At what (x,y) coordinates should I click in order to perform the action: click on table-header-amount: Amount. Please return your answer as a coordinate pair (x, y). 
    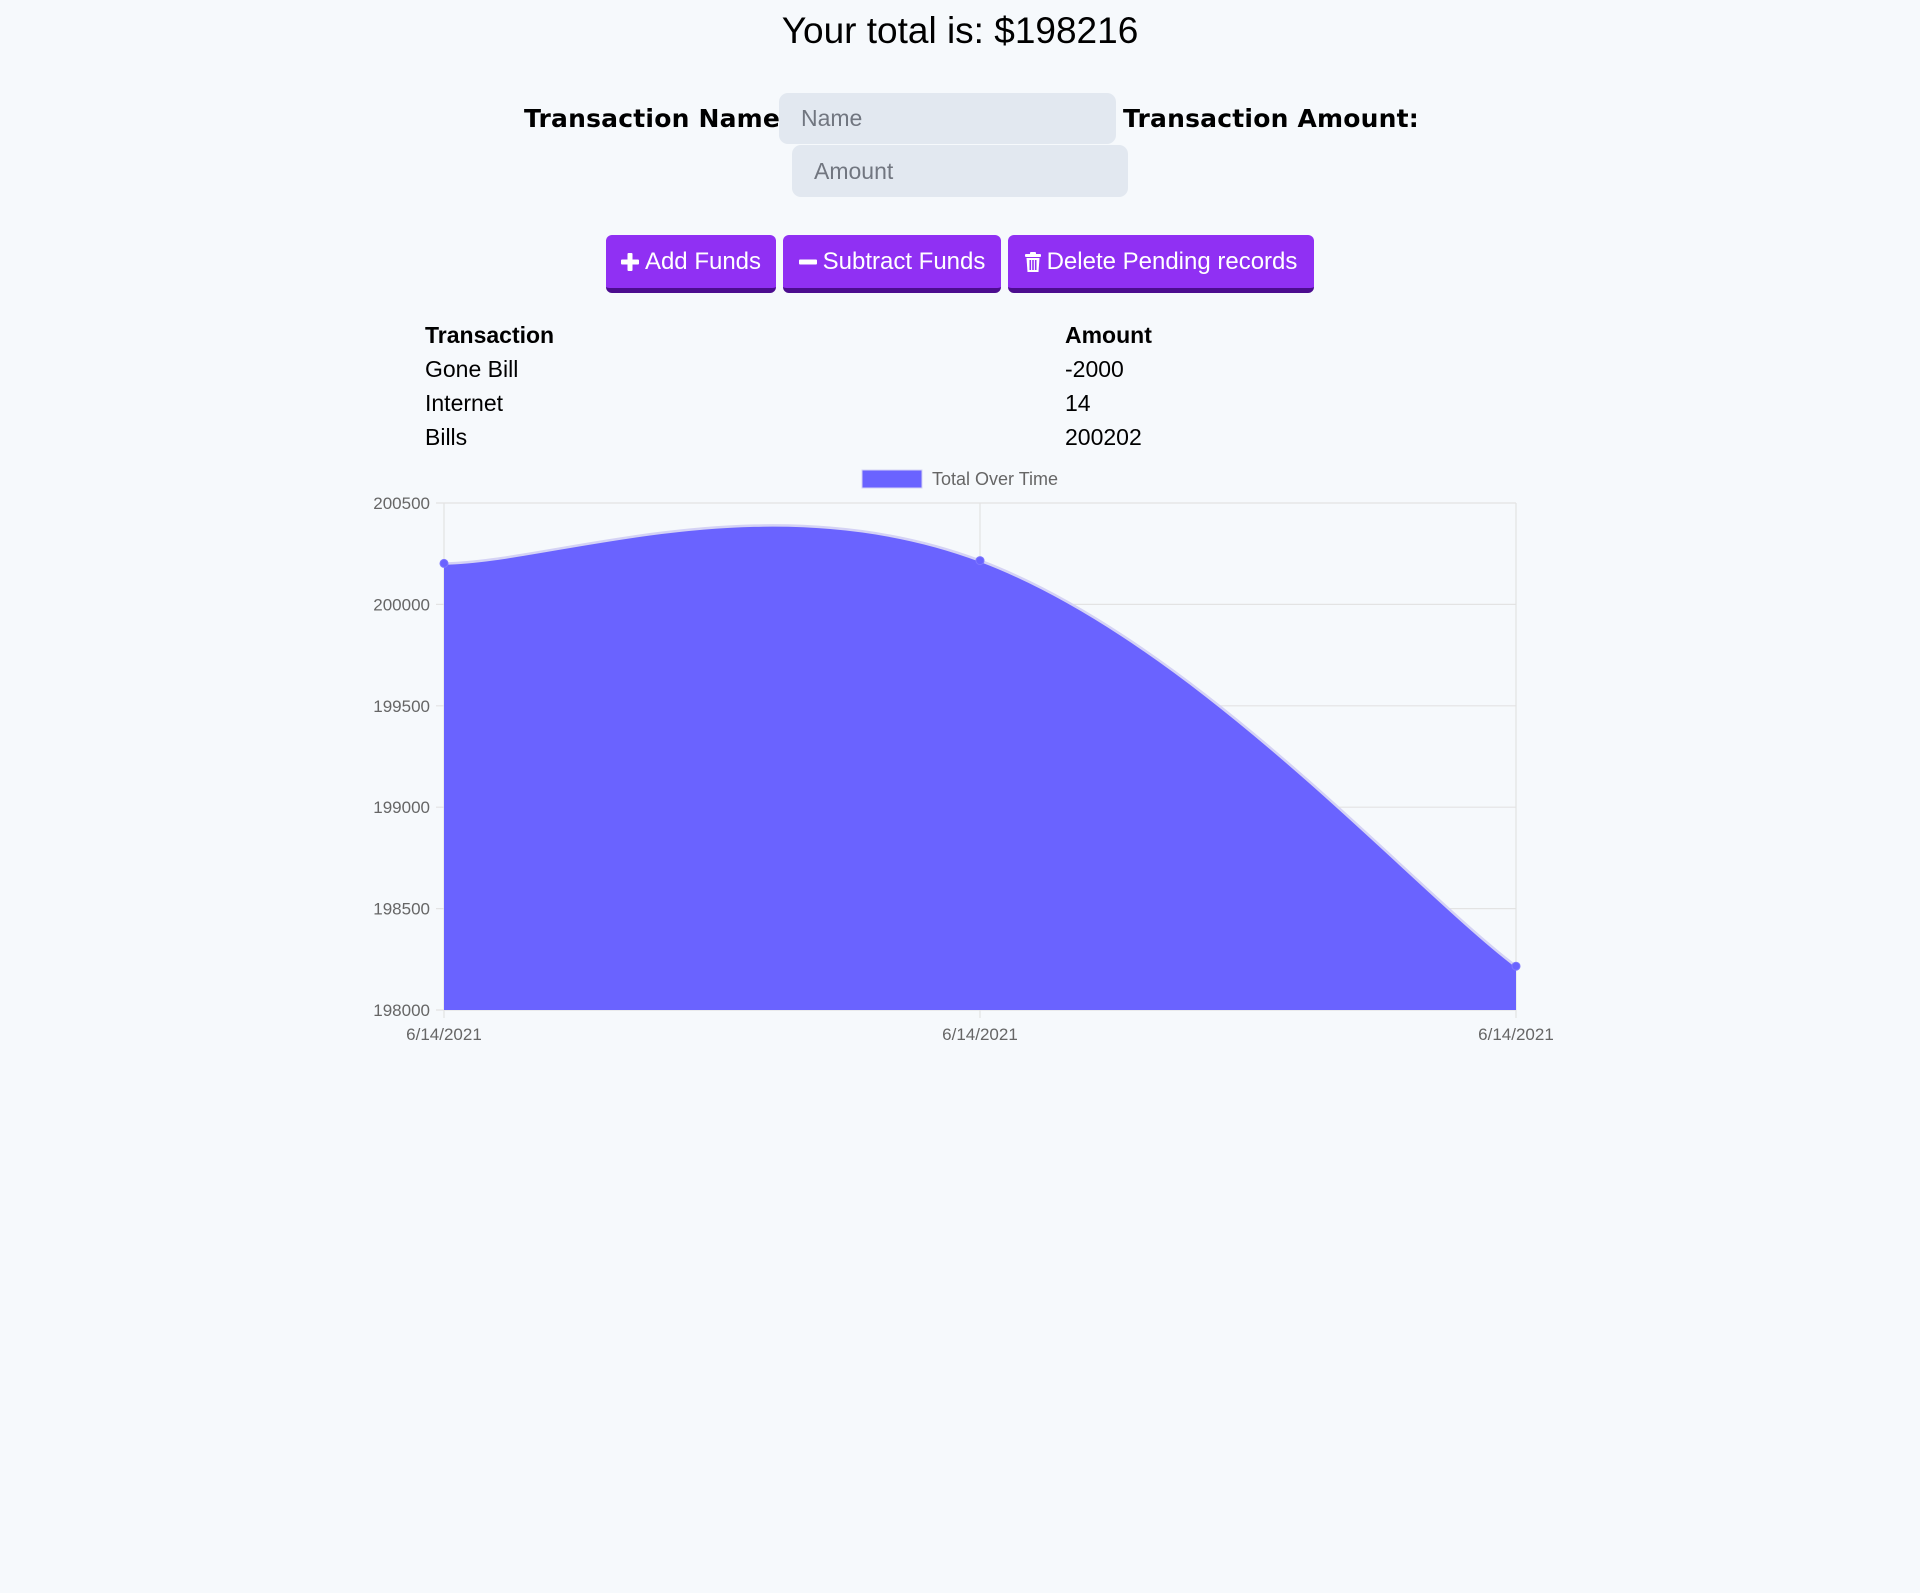
    Looking at the image, I should click on (1108, 335).